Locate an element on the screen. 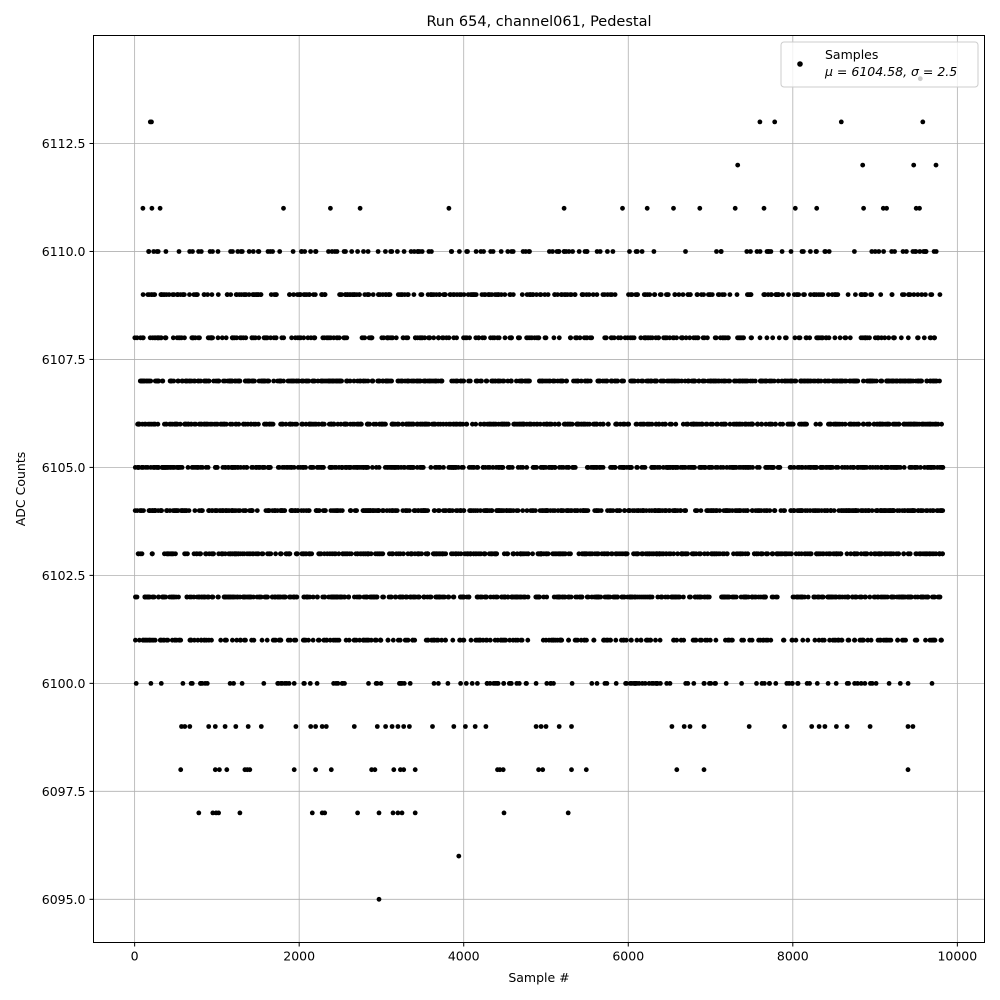  chart-title: Run 654, channel061, Pedestal is located at coordinates (538, 22).